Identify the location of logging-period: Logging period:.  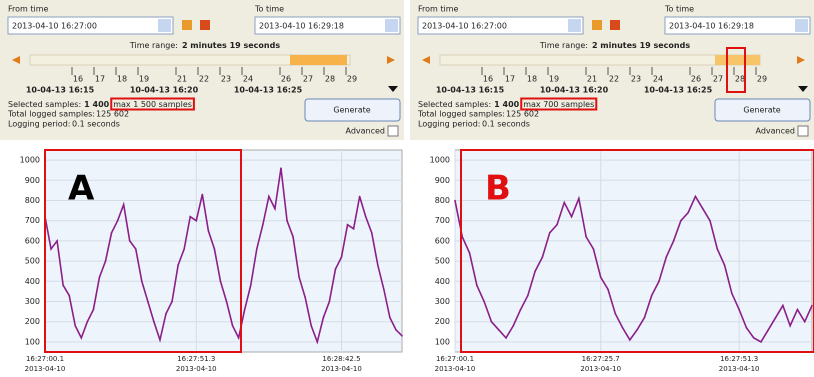
(39, 124).